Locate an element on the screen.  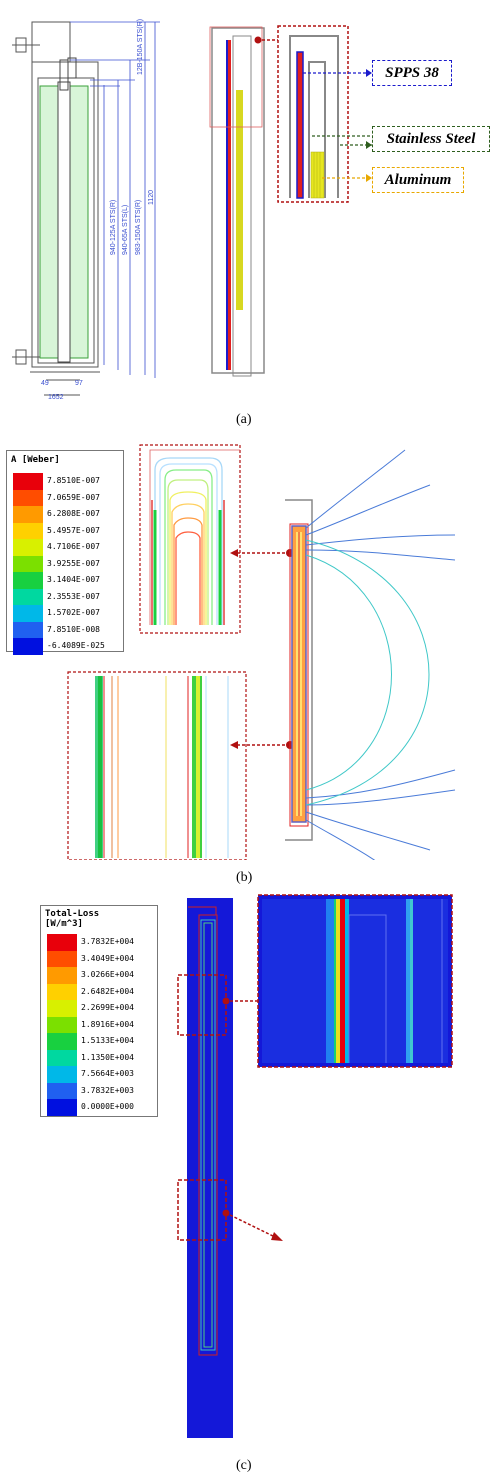
loss-legend-value: 3.7832E+003 is located at coordinates (107, 1090).